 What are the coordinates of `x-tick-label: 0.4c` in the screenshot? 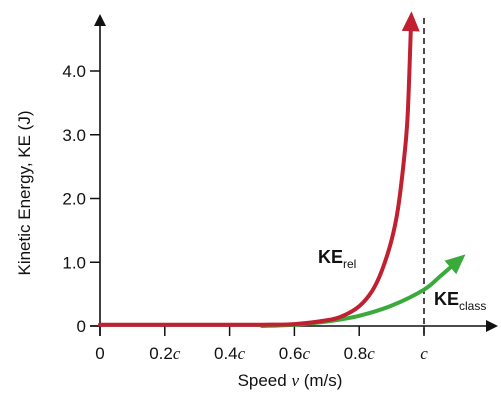 It's located at (230, 353).